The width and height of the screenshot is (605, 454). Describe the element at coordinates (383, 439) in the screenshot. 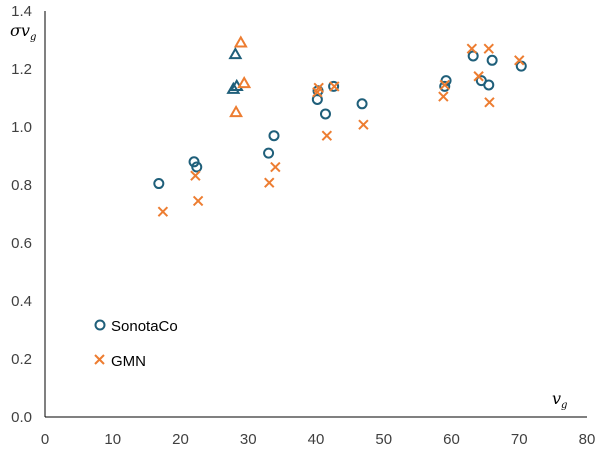

I see `x-tick-label: 50` at that location.